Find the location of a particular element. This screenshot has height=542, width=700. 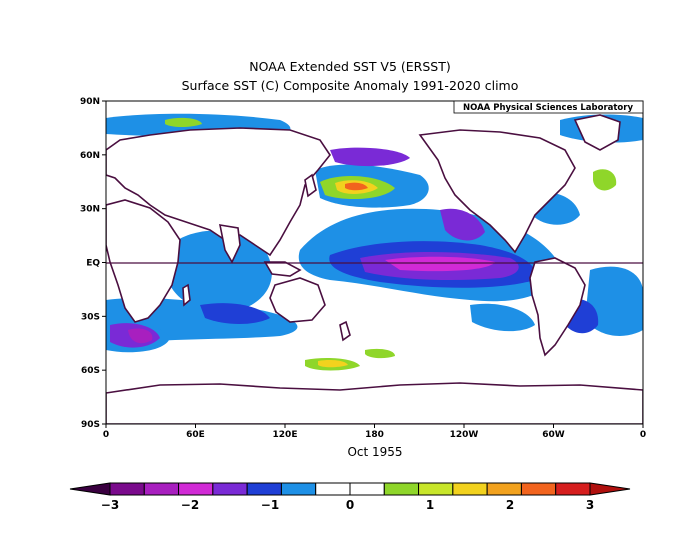

lat-tick-label: 60N is located at coordinates (90, 156).